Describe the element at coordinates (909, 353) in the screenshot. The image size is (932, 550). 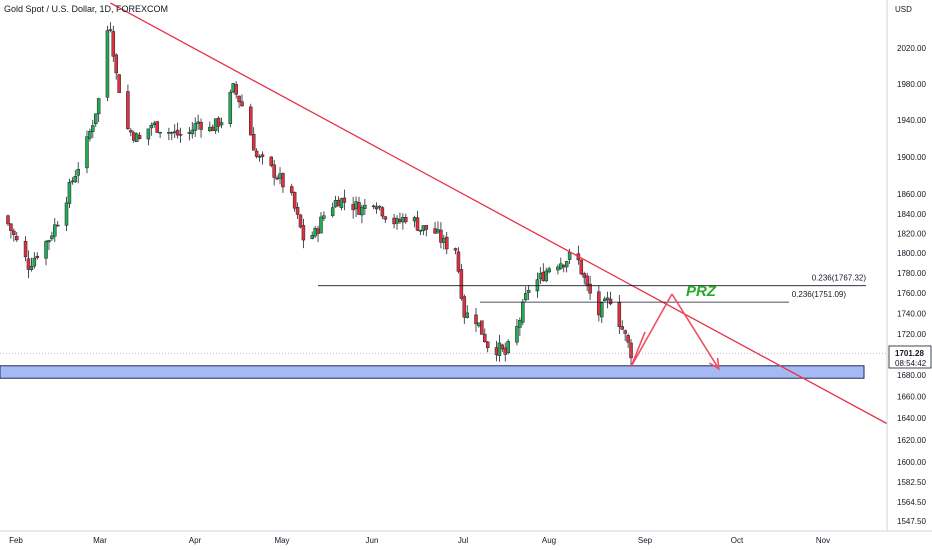
I see `current-price-value: 1701.28` at that location.